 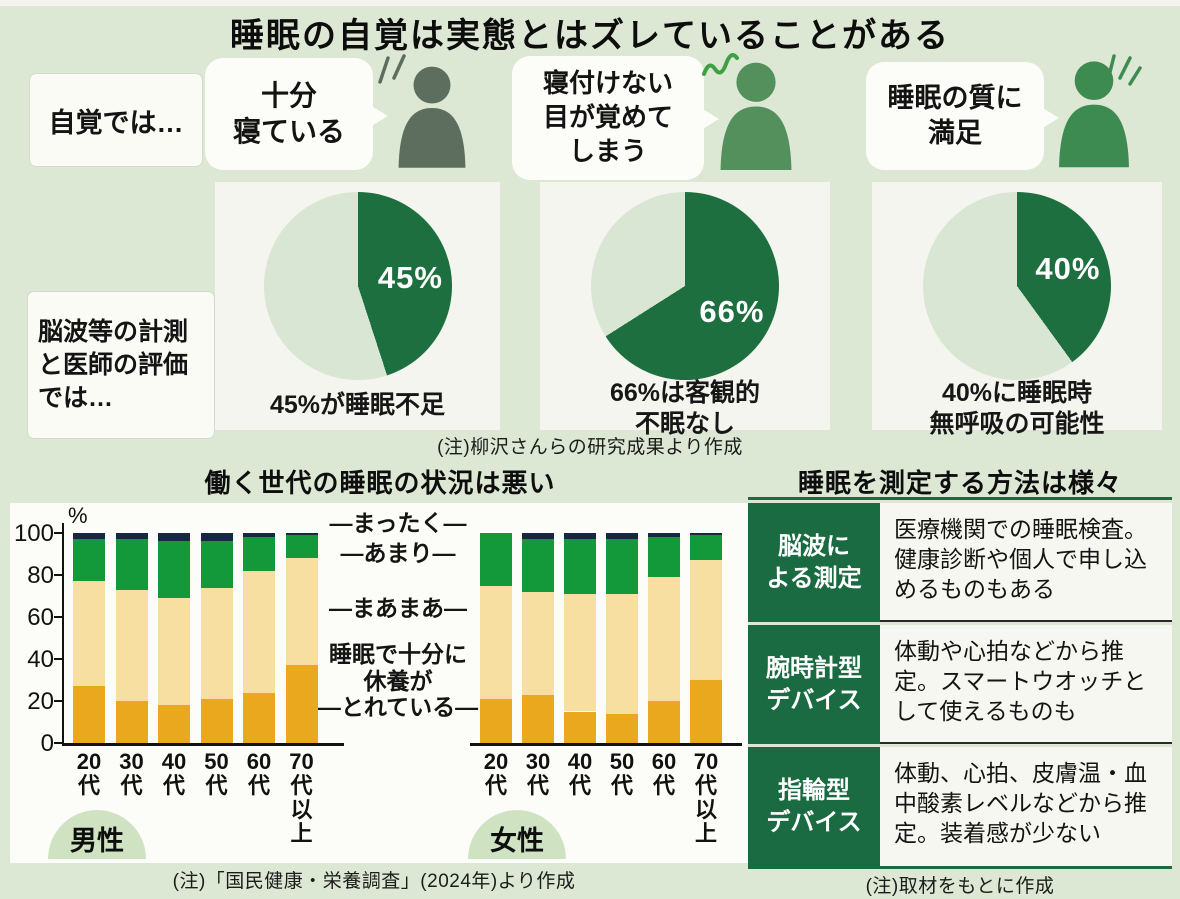 What do you see at coordinates (40, 659) in the screenshot?
I see `y-tick-label: 40` at bounding box center [40, 659].